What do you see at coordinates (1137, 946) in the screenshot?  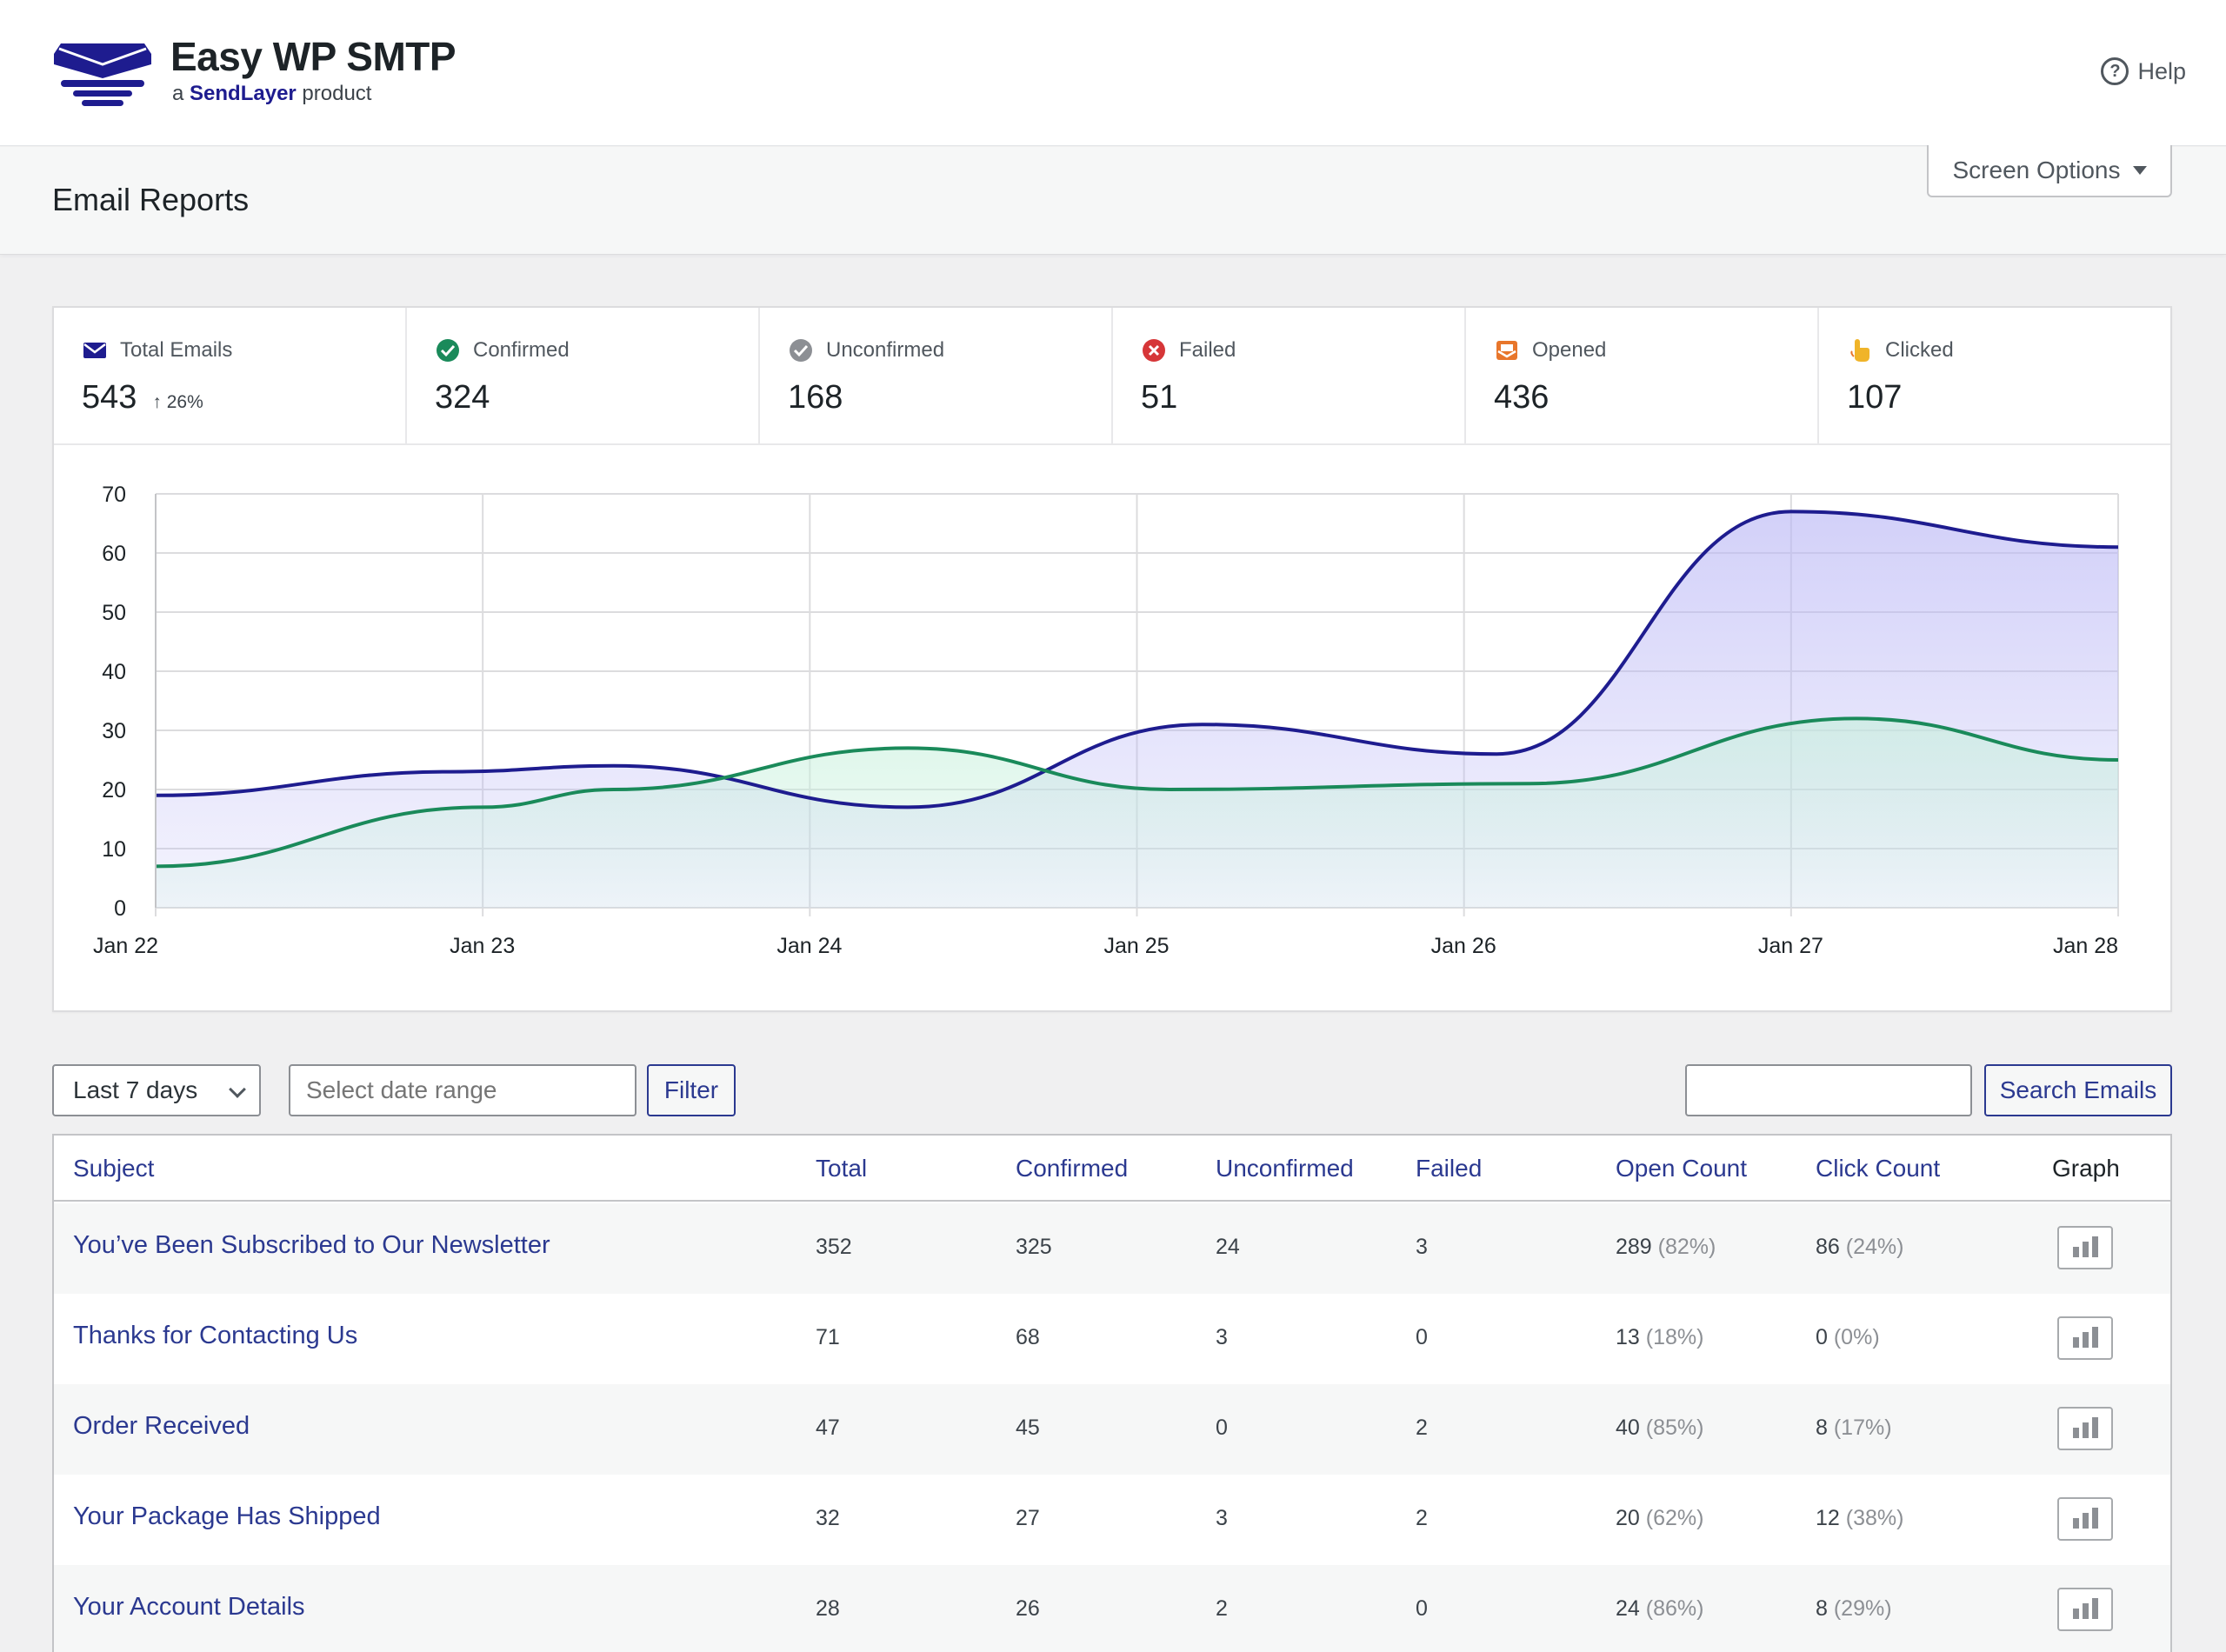 I see `x-tick-label: Jan 25` at bounding box center [1137, 946].